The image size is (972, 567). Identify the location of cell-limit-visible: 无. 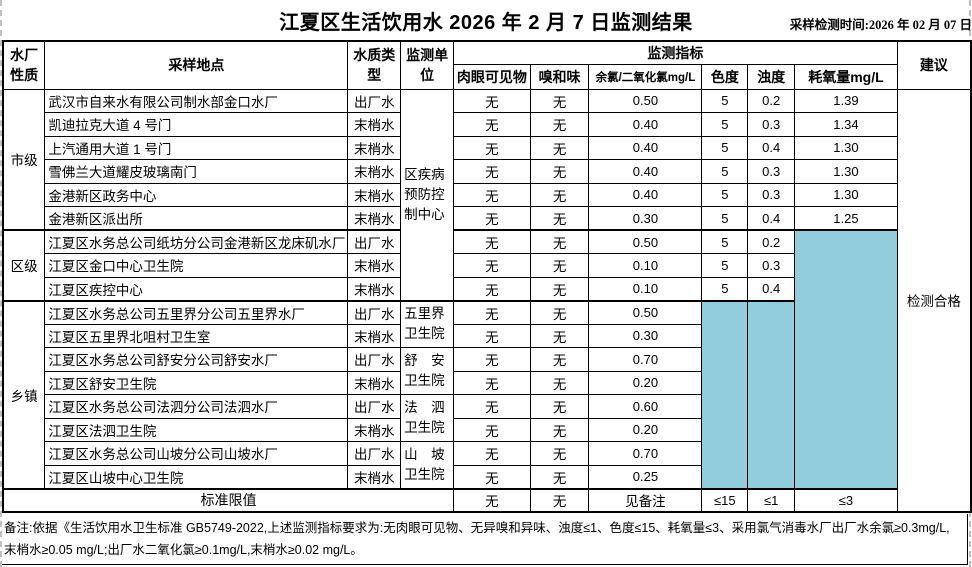
(492, 500).